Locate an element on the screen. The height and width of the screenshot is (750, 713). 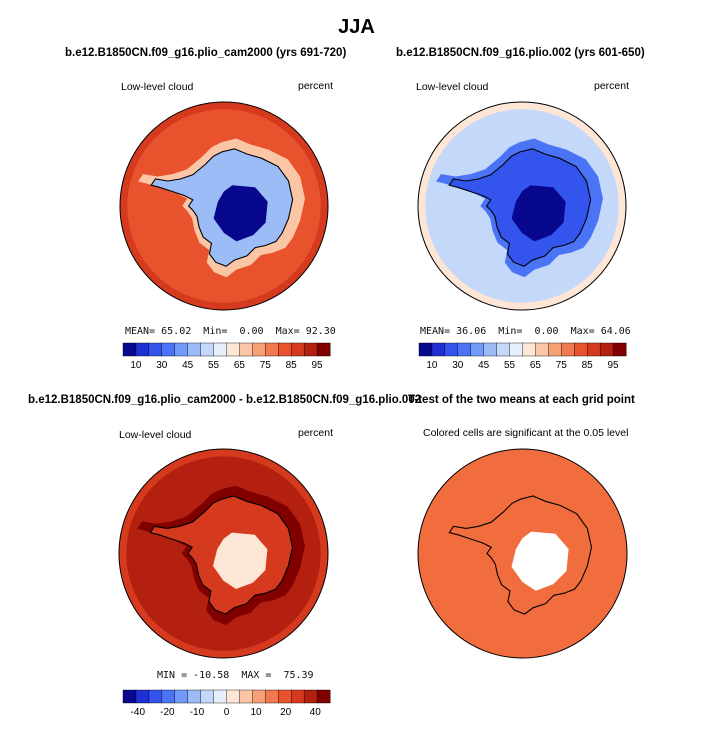
panel2-stats: MEAN= 36.06 Min= 0.00 Max= 64.06 is located at coordinates (525, 331).